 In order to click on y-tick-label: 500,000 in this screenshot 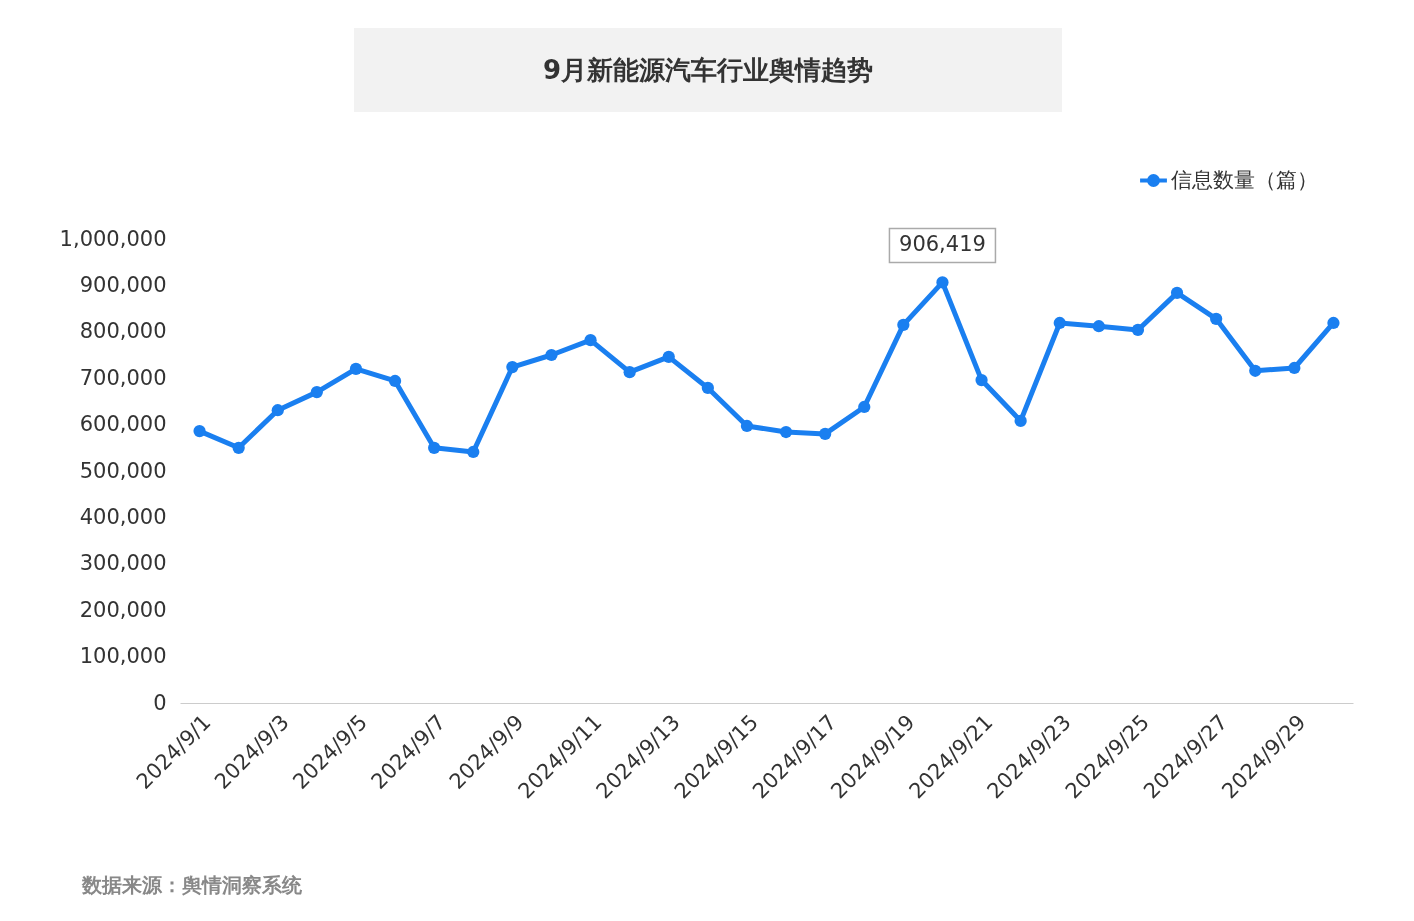, I will do `click(123, 470)`.